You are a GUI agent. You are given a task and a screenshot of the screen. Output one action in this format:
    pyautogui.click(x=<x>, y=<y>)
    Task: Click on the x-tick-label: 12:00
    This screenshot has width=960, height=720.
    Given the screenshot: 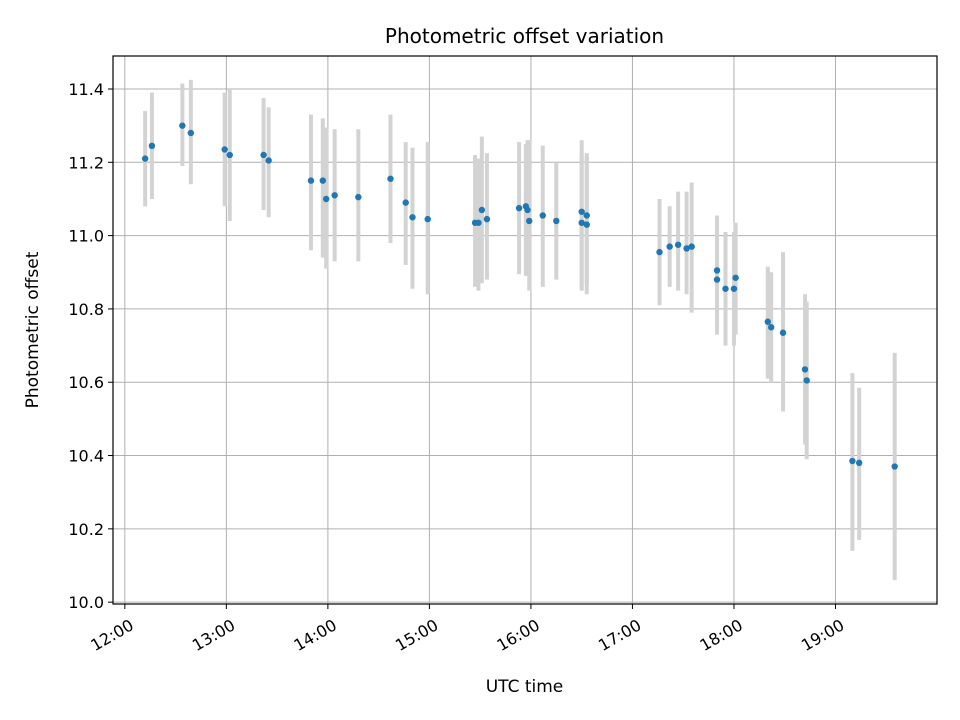 What is the action you would take?
    pyautogui.click(x=111, y=635)
    